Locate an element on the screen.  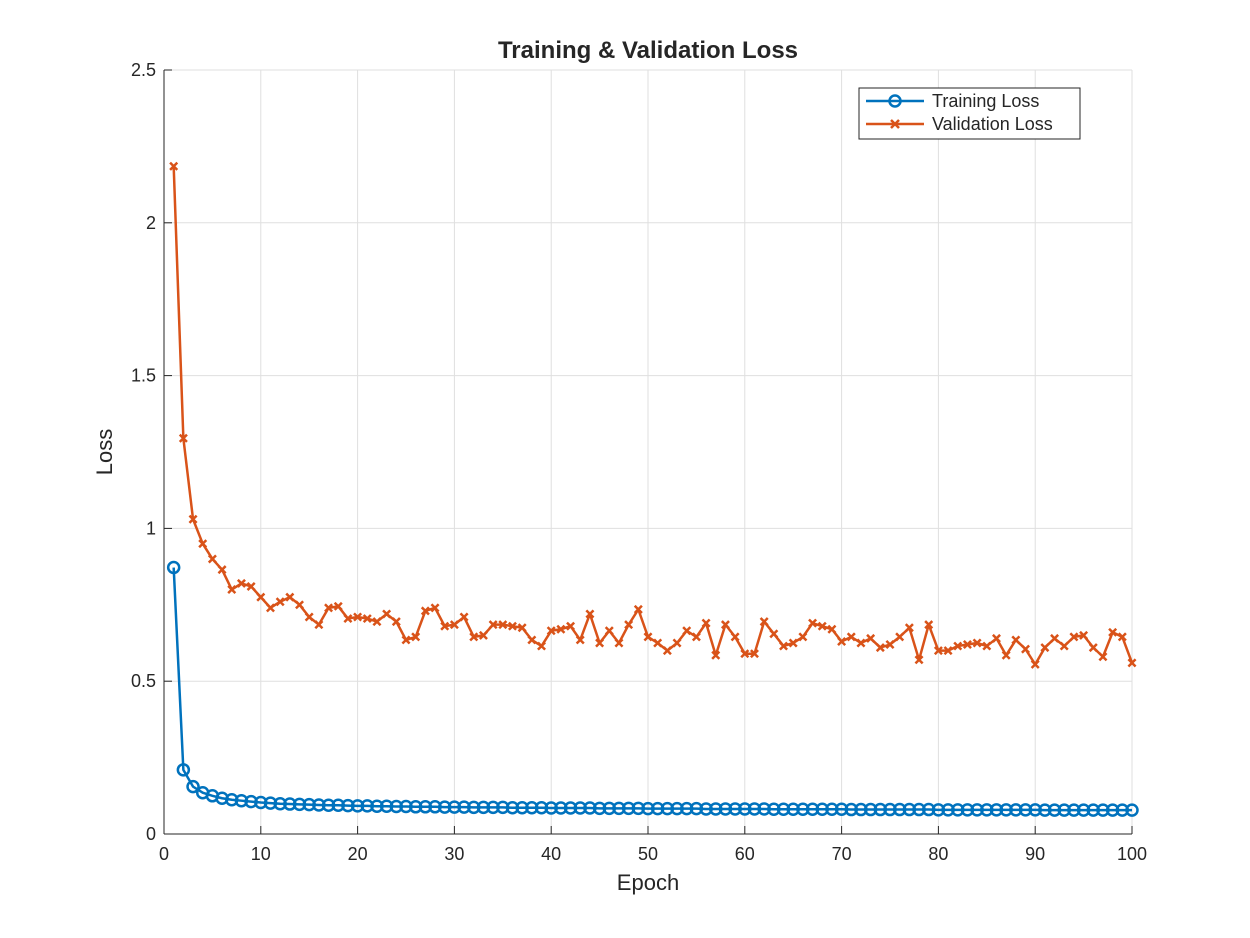
y-tick-label: 1 is located at coordinates (151, 528).